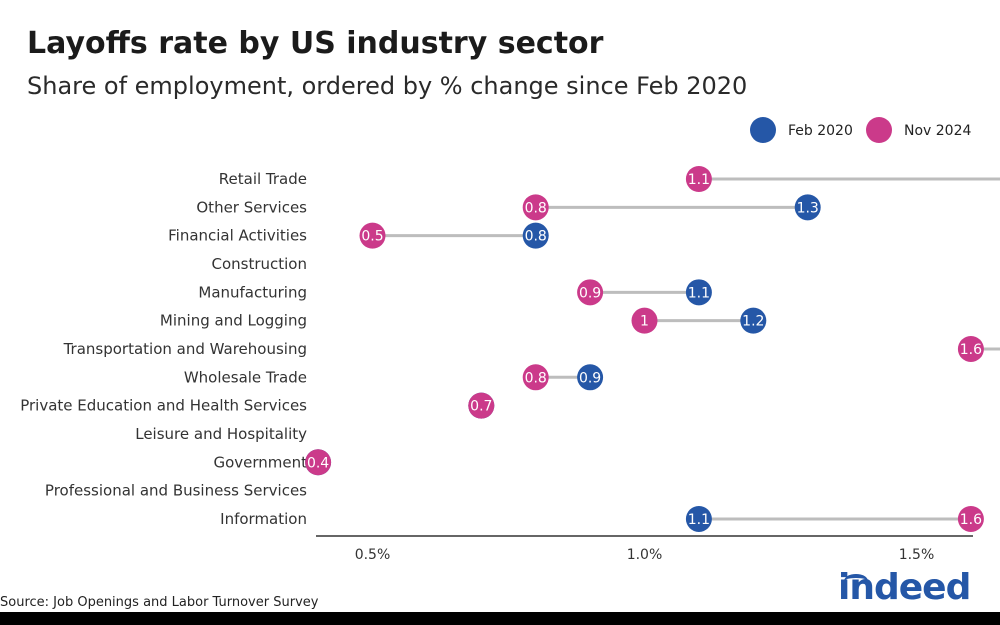 The height and width of the screenshot is (625, 1000). Describe the element at coordinates (917, 555) in the screenshot. I see `x-tick-label: 1.5%` at that location.